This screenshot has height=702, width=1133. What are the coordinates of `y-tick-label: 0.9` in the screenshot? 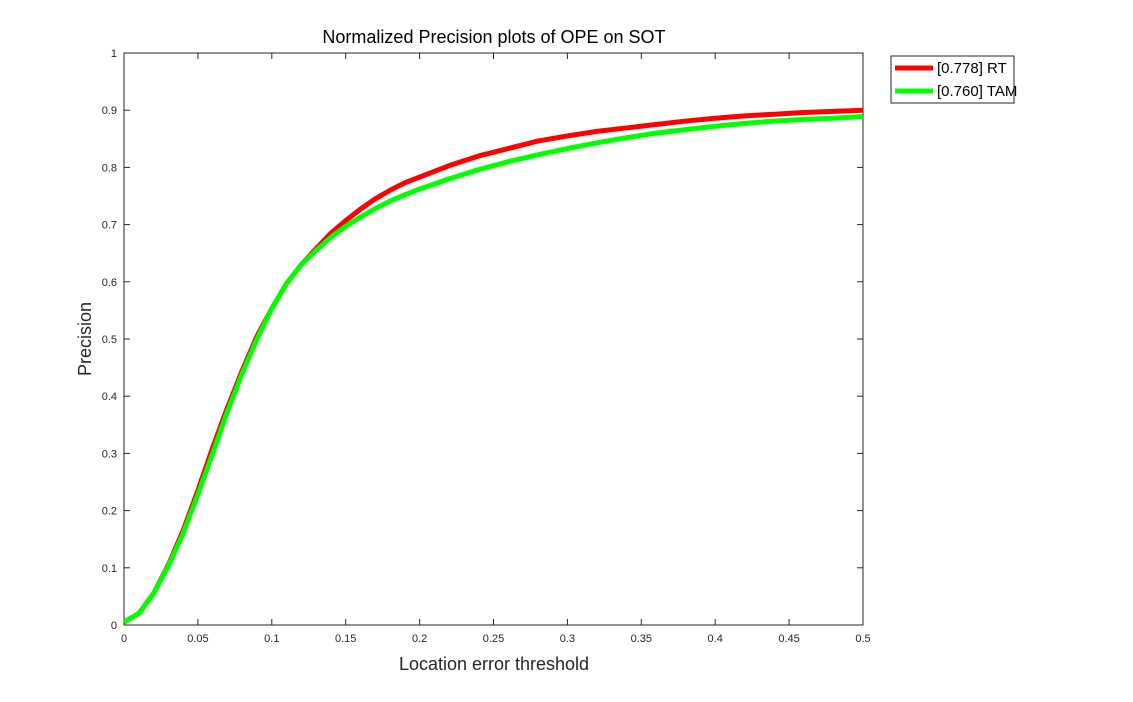 It's located at (109, 111).